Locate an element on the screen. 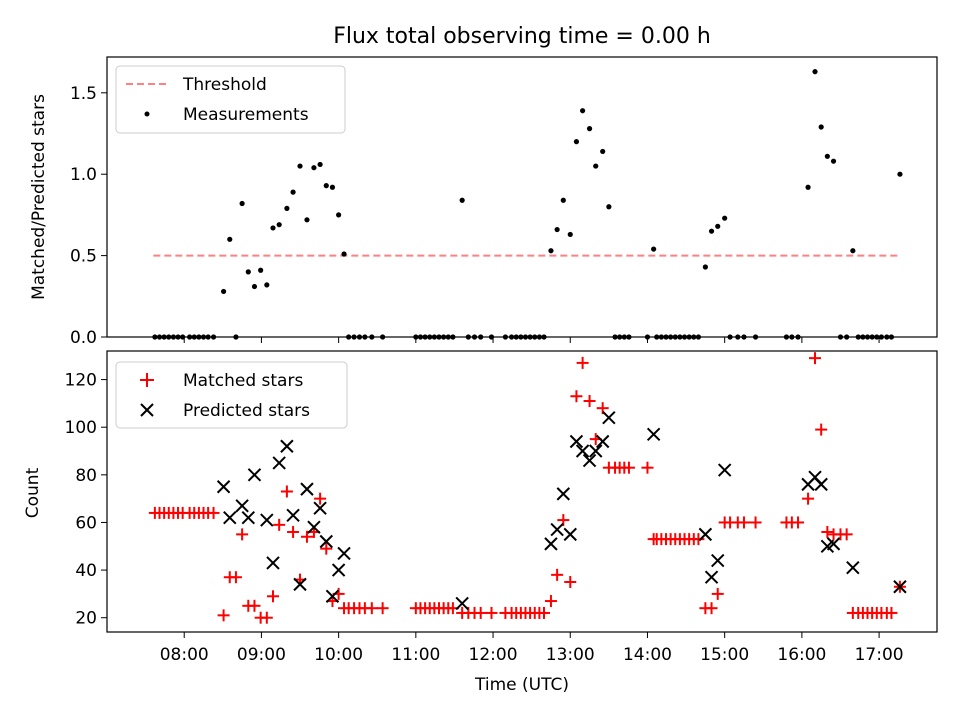 This screenshot has height=720, width=960. ratio-y-tick-label: 0.5 is located at coordinates (83, 257).